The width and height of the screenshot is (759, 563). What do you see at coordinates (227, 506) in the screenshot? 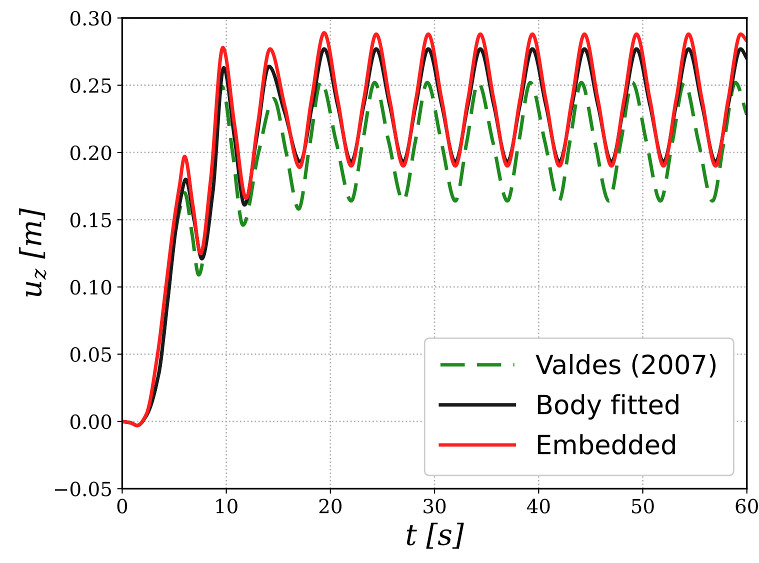
I see `x-tick-label: 10` at bounding box center [227, 506].